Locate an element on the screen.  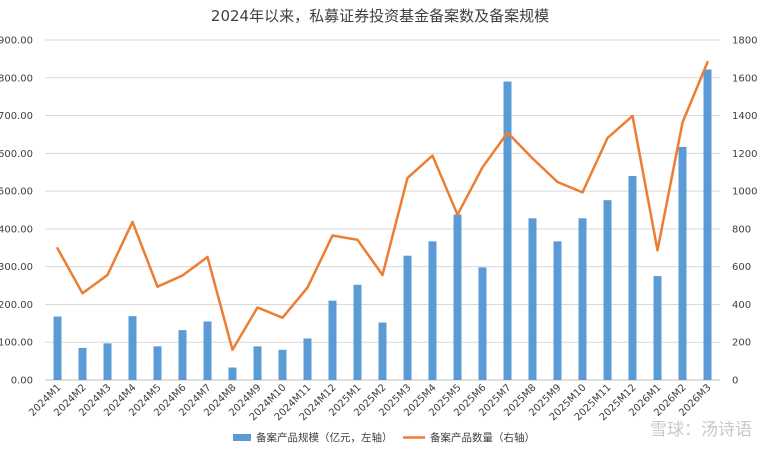
legend-line-label: 备案产品数量（右轴） is located at coordinates (482, 437).